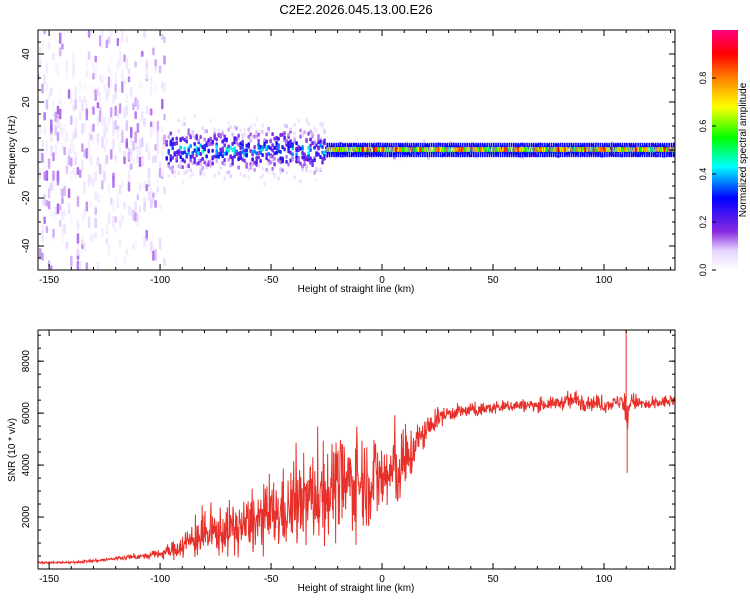  Describe the element at coordinates (26, 102) in the screenshot. I see `top-ytick-label: 20` at that location.